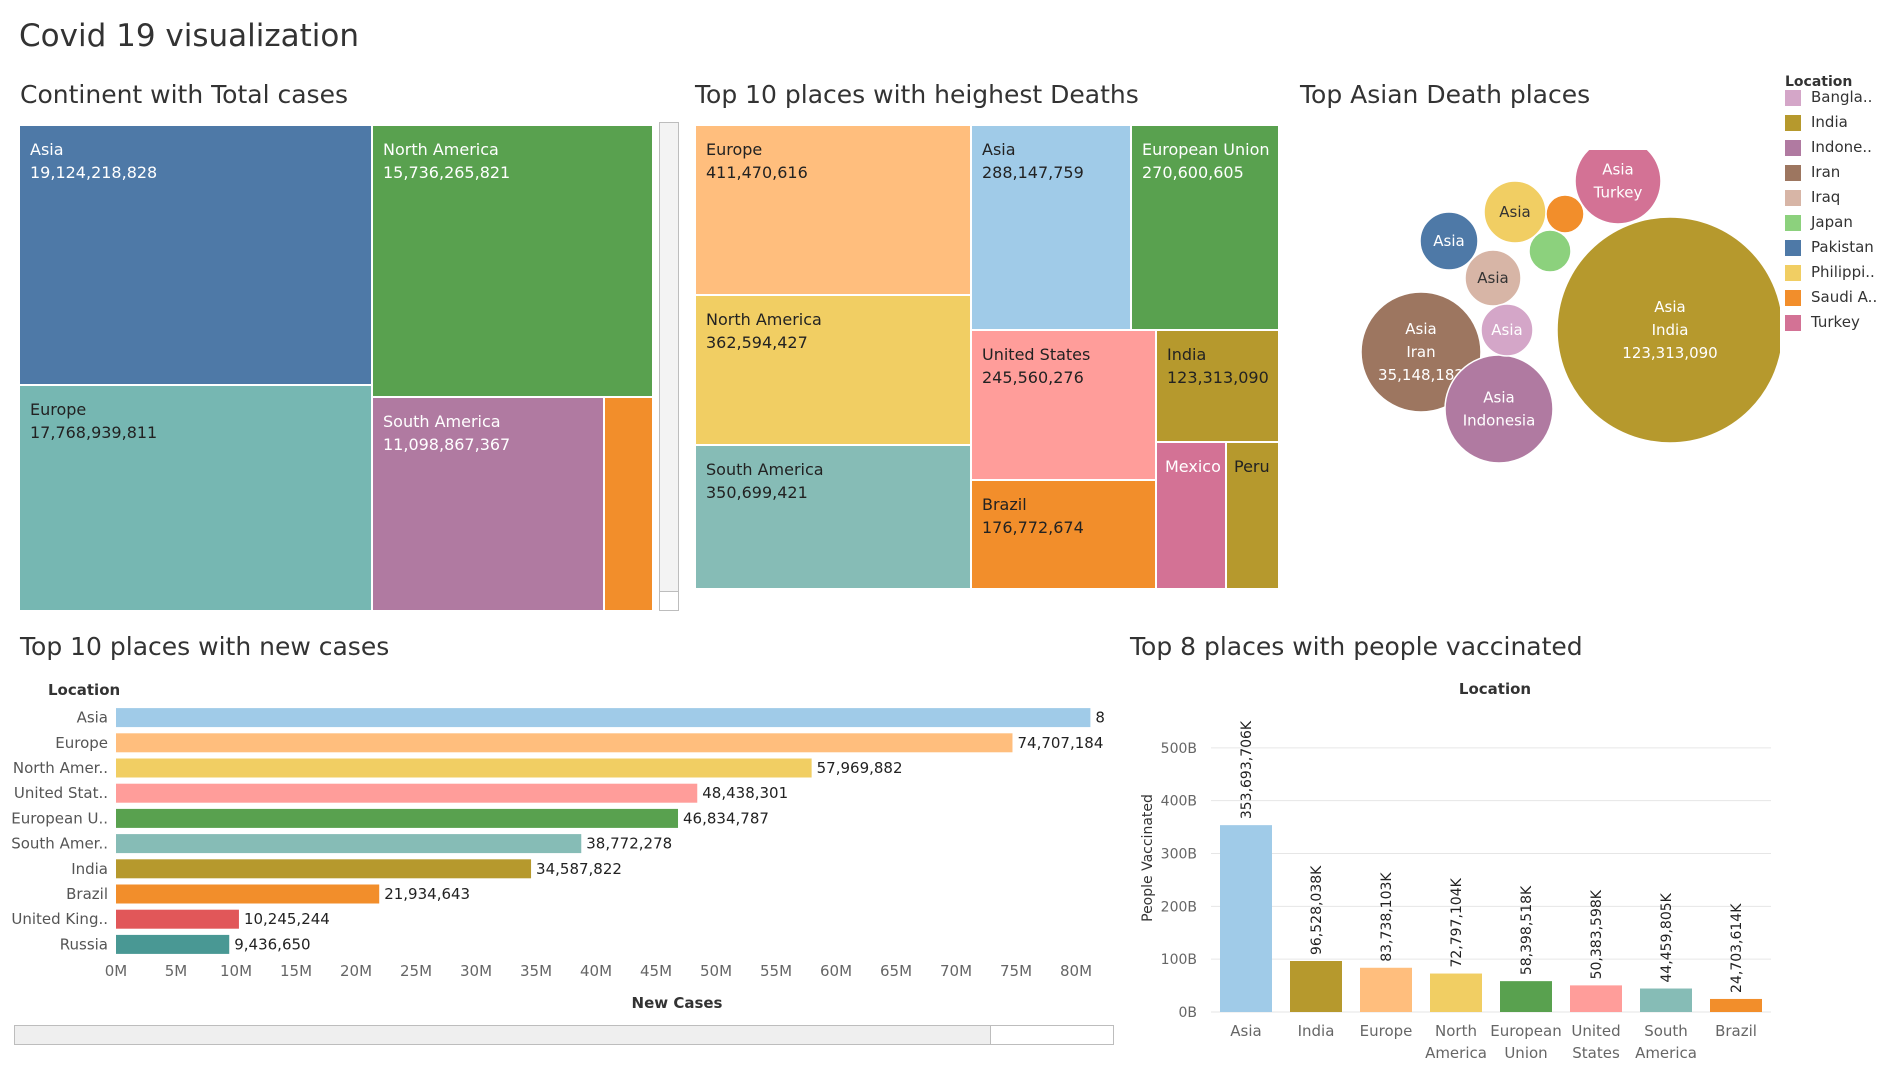 The width and height of the screenshot is (1880, 1074). What do you see at coordinates (765, 469) in the screenshot?
I see `cell-name: South America` at bounding box center [765, 469].